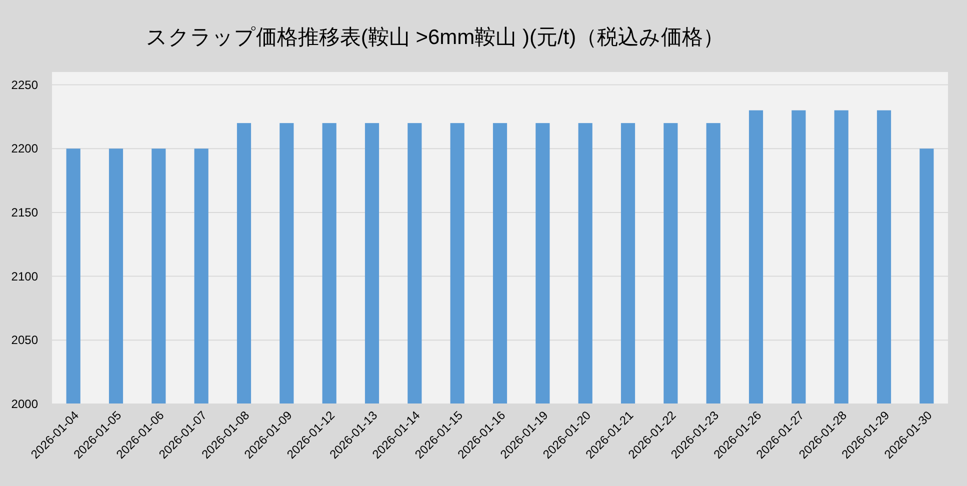 The height and width of the screenshot is (486, 967). What do you see at coordinates (435, 37) in the screenshot?
I see `chart-title: スクラップ価格推移表(鞍山 >6mm鞍山 )(元/t)（税込み価格）` at bounding box center [435, 37].